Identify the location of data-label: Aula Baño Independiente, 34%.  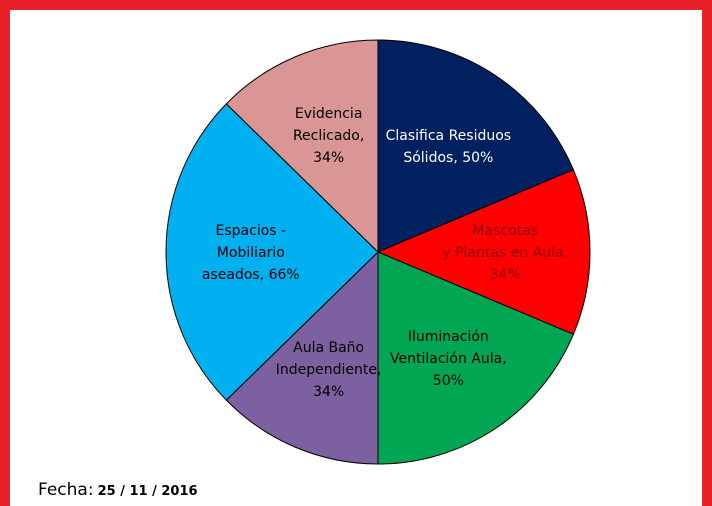
(329, 370).